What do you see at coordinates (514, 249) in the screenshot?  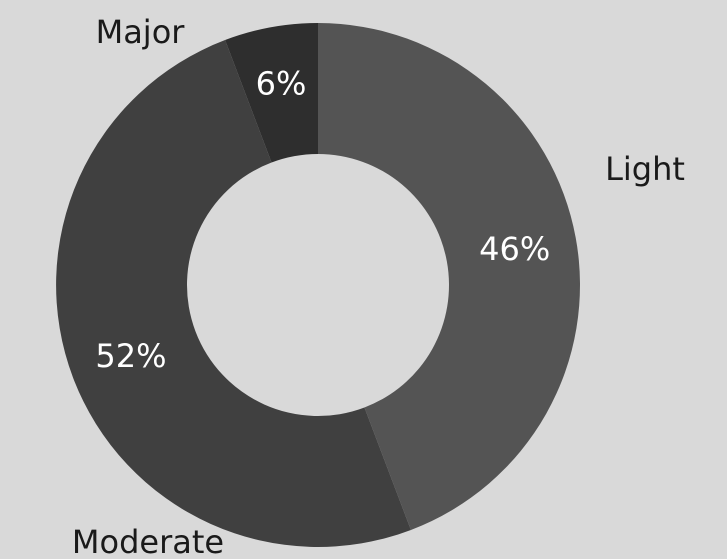 I see `value-label-light: 46%` at bounding box center [514, 249].